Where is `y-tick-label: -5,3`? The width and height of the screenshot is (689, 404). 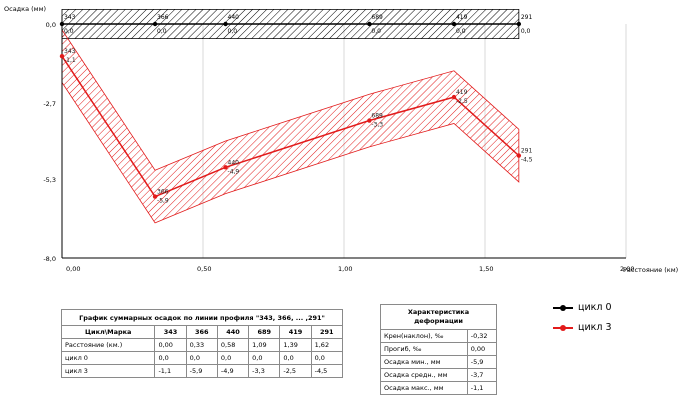
y-tick-label: -5,3 is located at coordinates (49, 180).